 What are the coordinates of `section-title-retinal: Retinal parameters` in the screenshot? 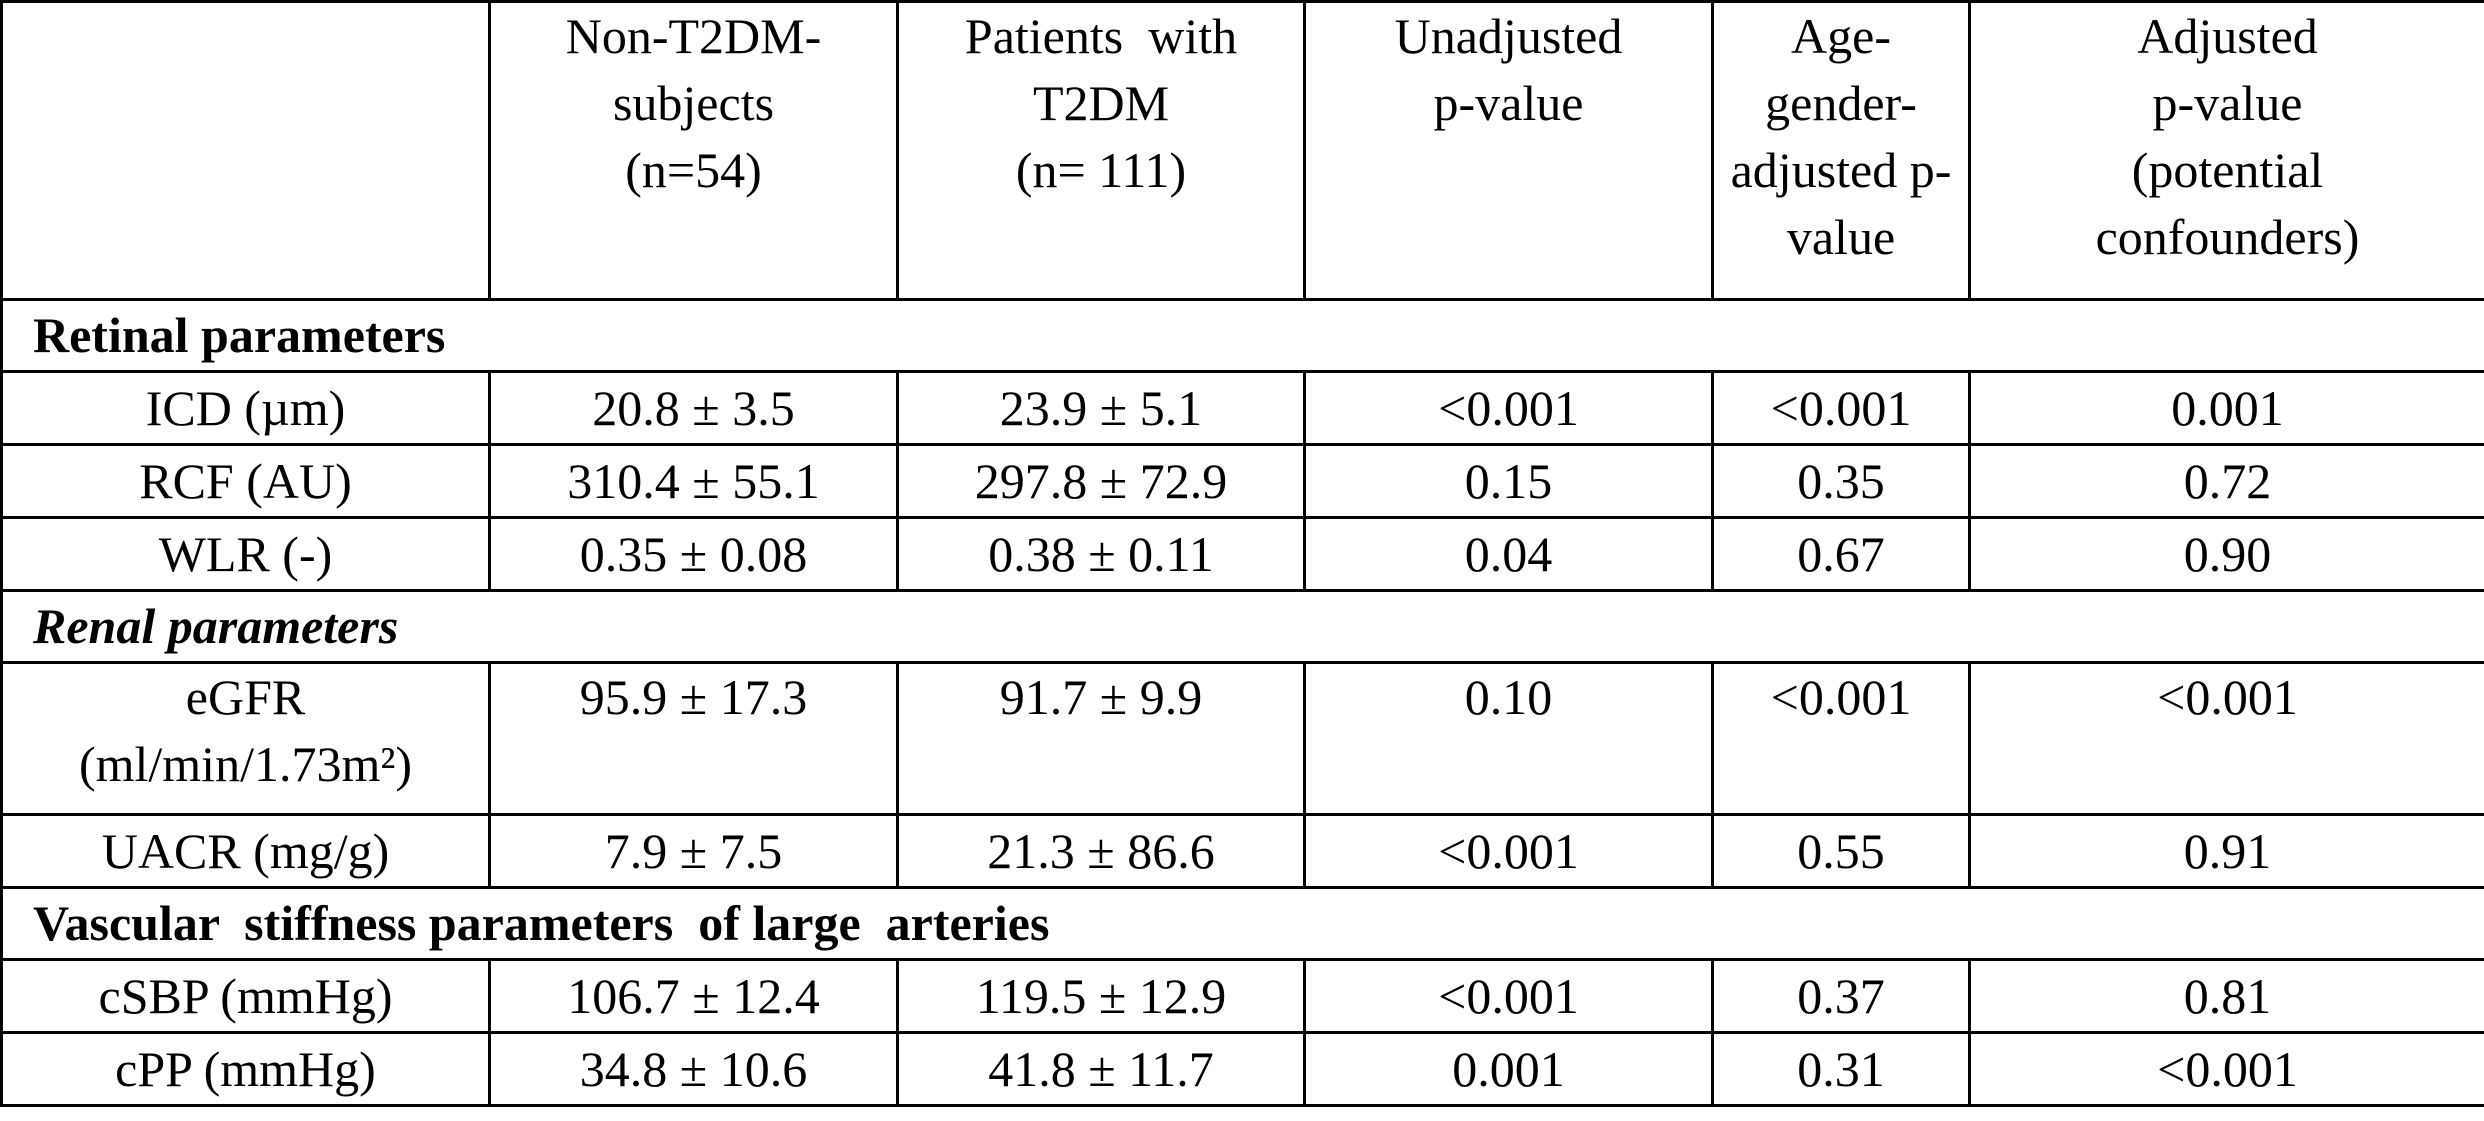 It's located at (1242, 335).